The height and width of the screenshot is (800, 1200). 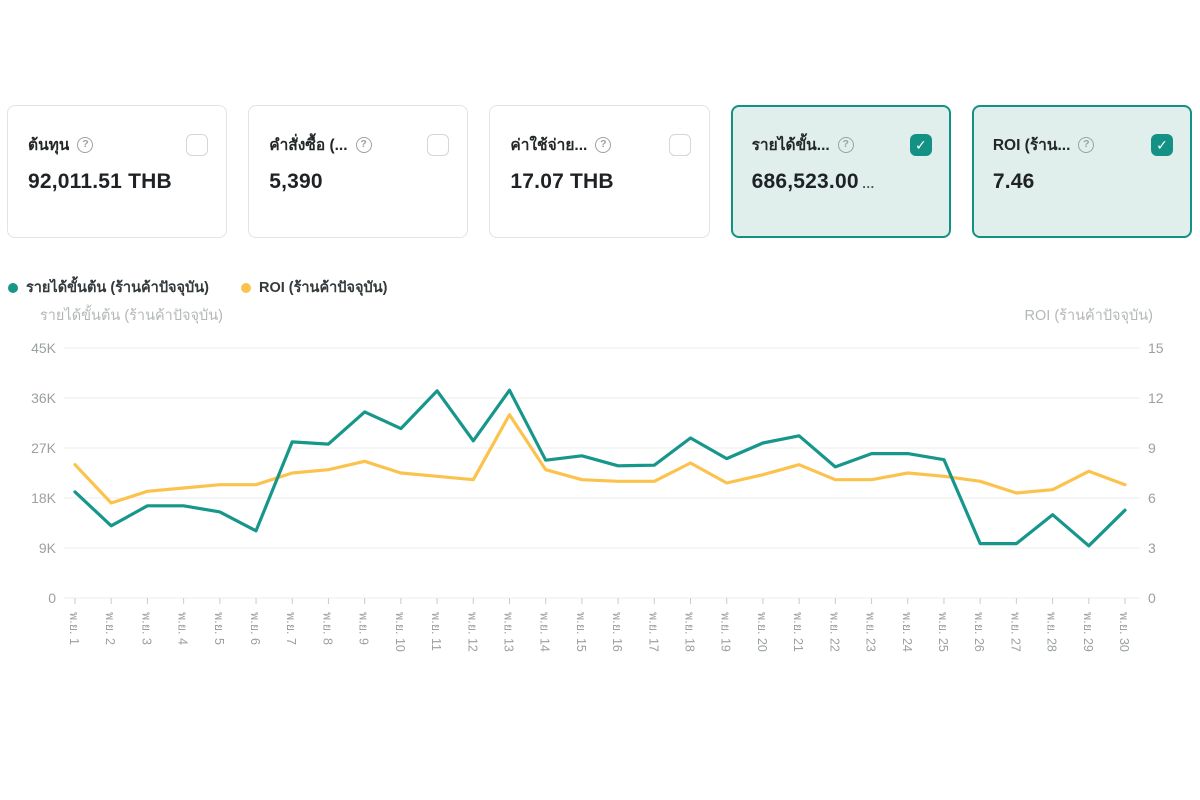 What do you see at coordinates (581, 632) in the screenshot?
I see `x-axis-label: พ.ย. 15` at bounding box center [581, 632].